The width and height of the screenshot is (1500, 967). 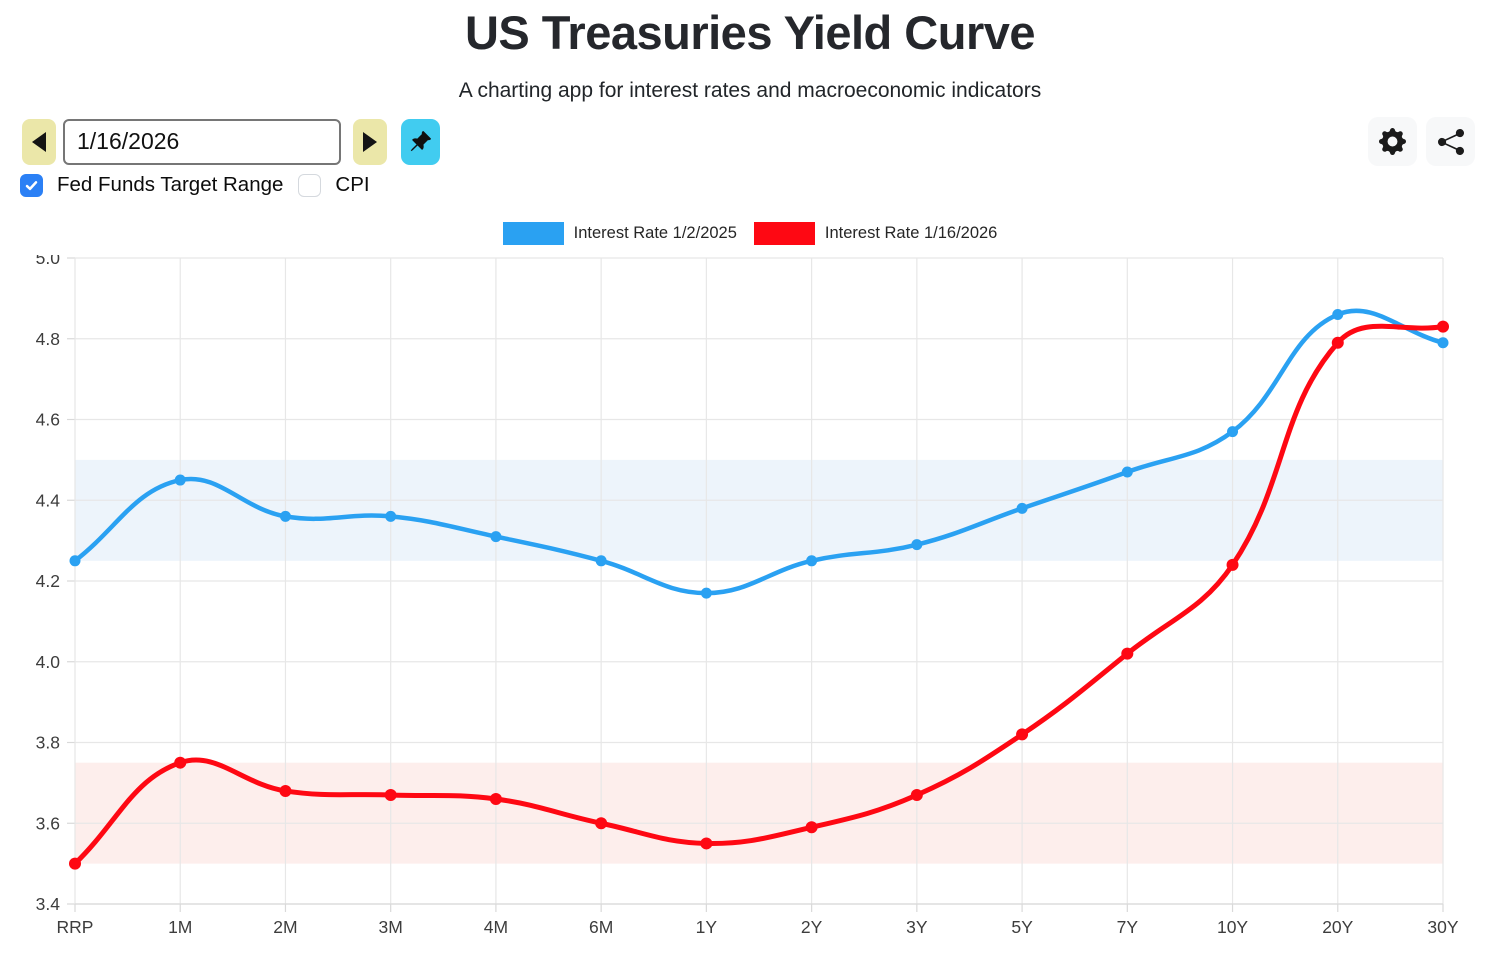 What do you see at coordinates (48, 662) in the screenshot?
I see `y-axis-label: 4.0` at bounding box center [48, 662].